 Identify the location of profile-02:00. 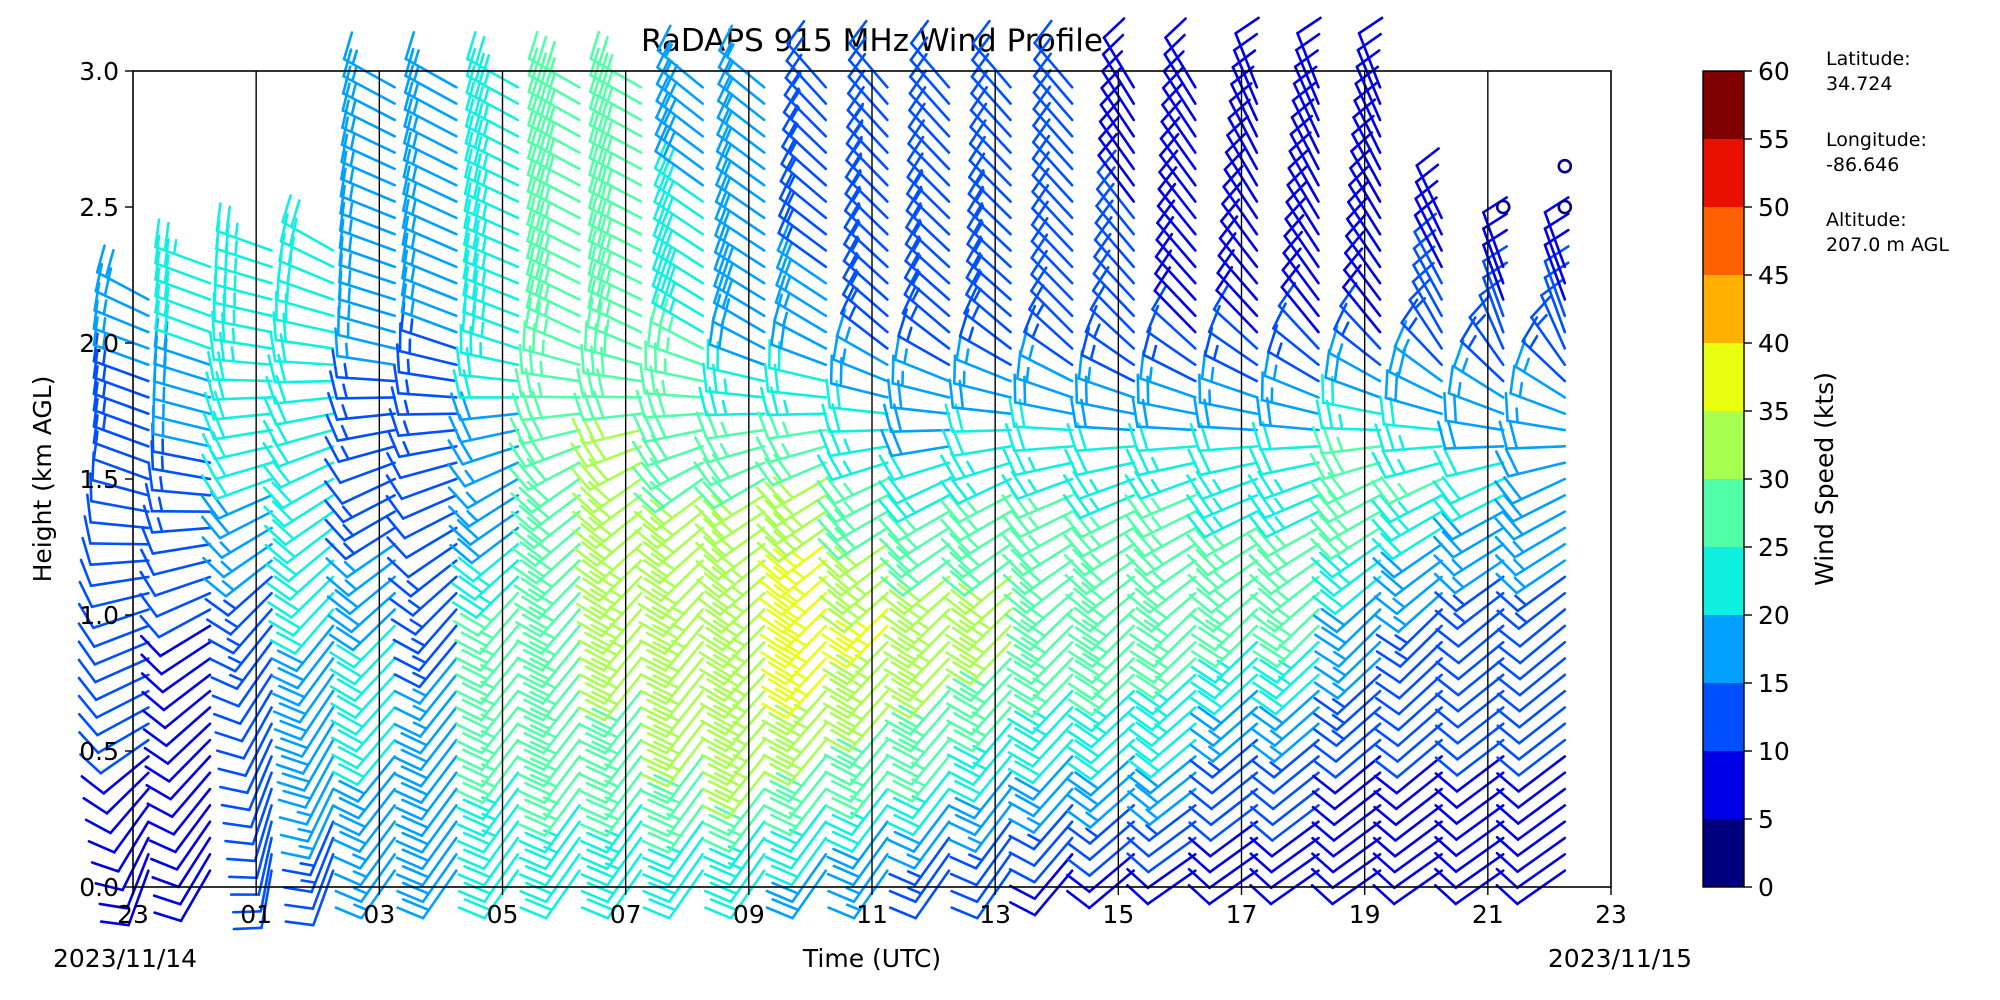
(298, 560).